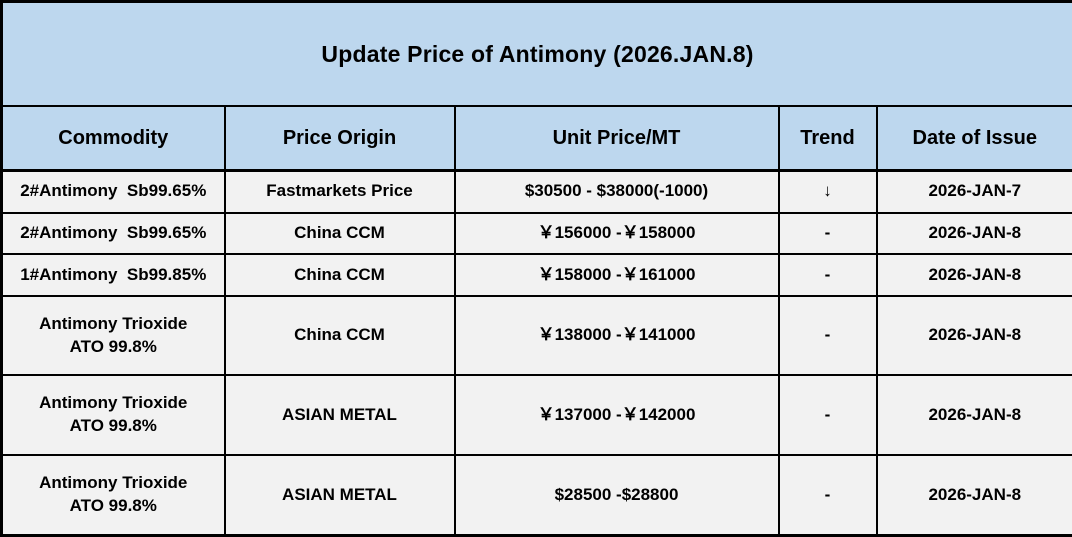  Describe the element at coordinates (827, 138) in the screenshot. I see `column-header-trend: Trend` at that location.